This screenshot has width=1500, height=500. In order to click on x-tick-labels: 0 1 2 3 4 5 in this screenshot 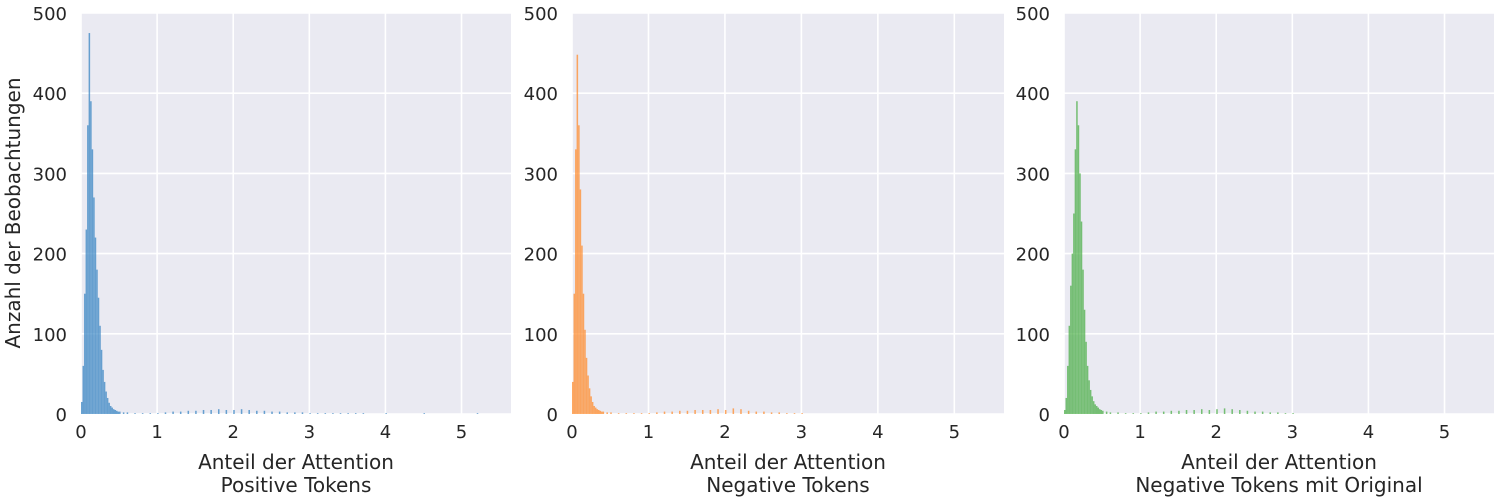, I will do `click(271, 432)`.